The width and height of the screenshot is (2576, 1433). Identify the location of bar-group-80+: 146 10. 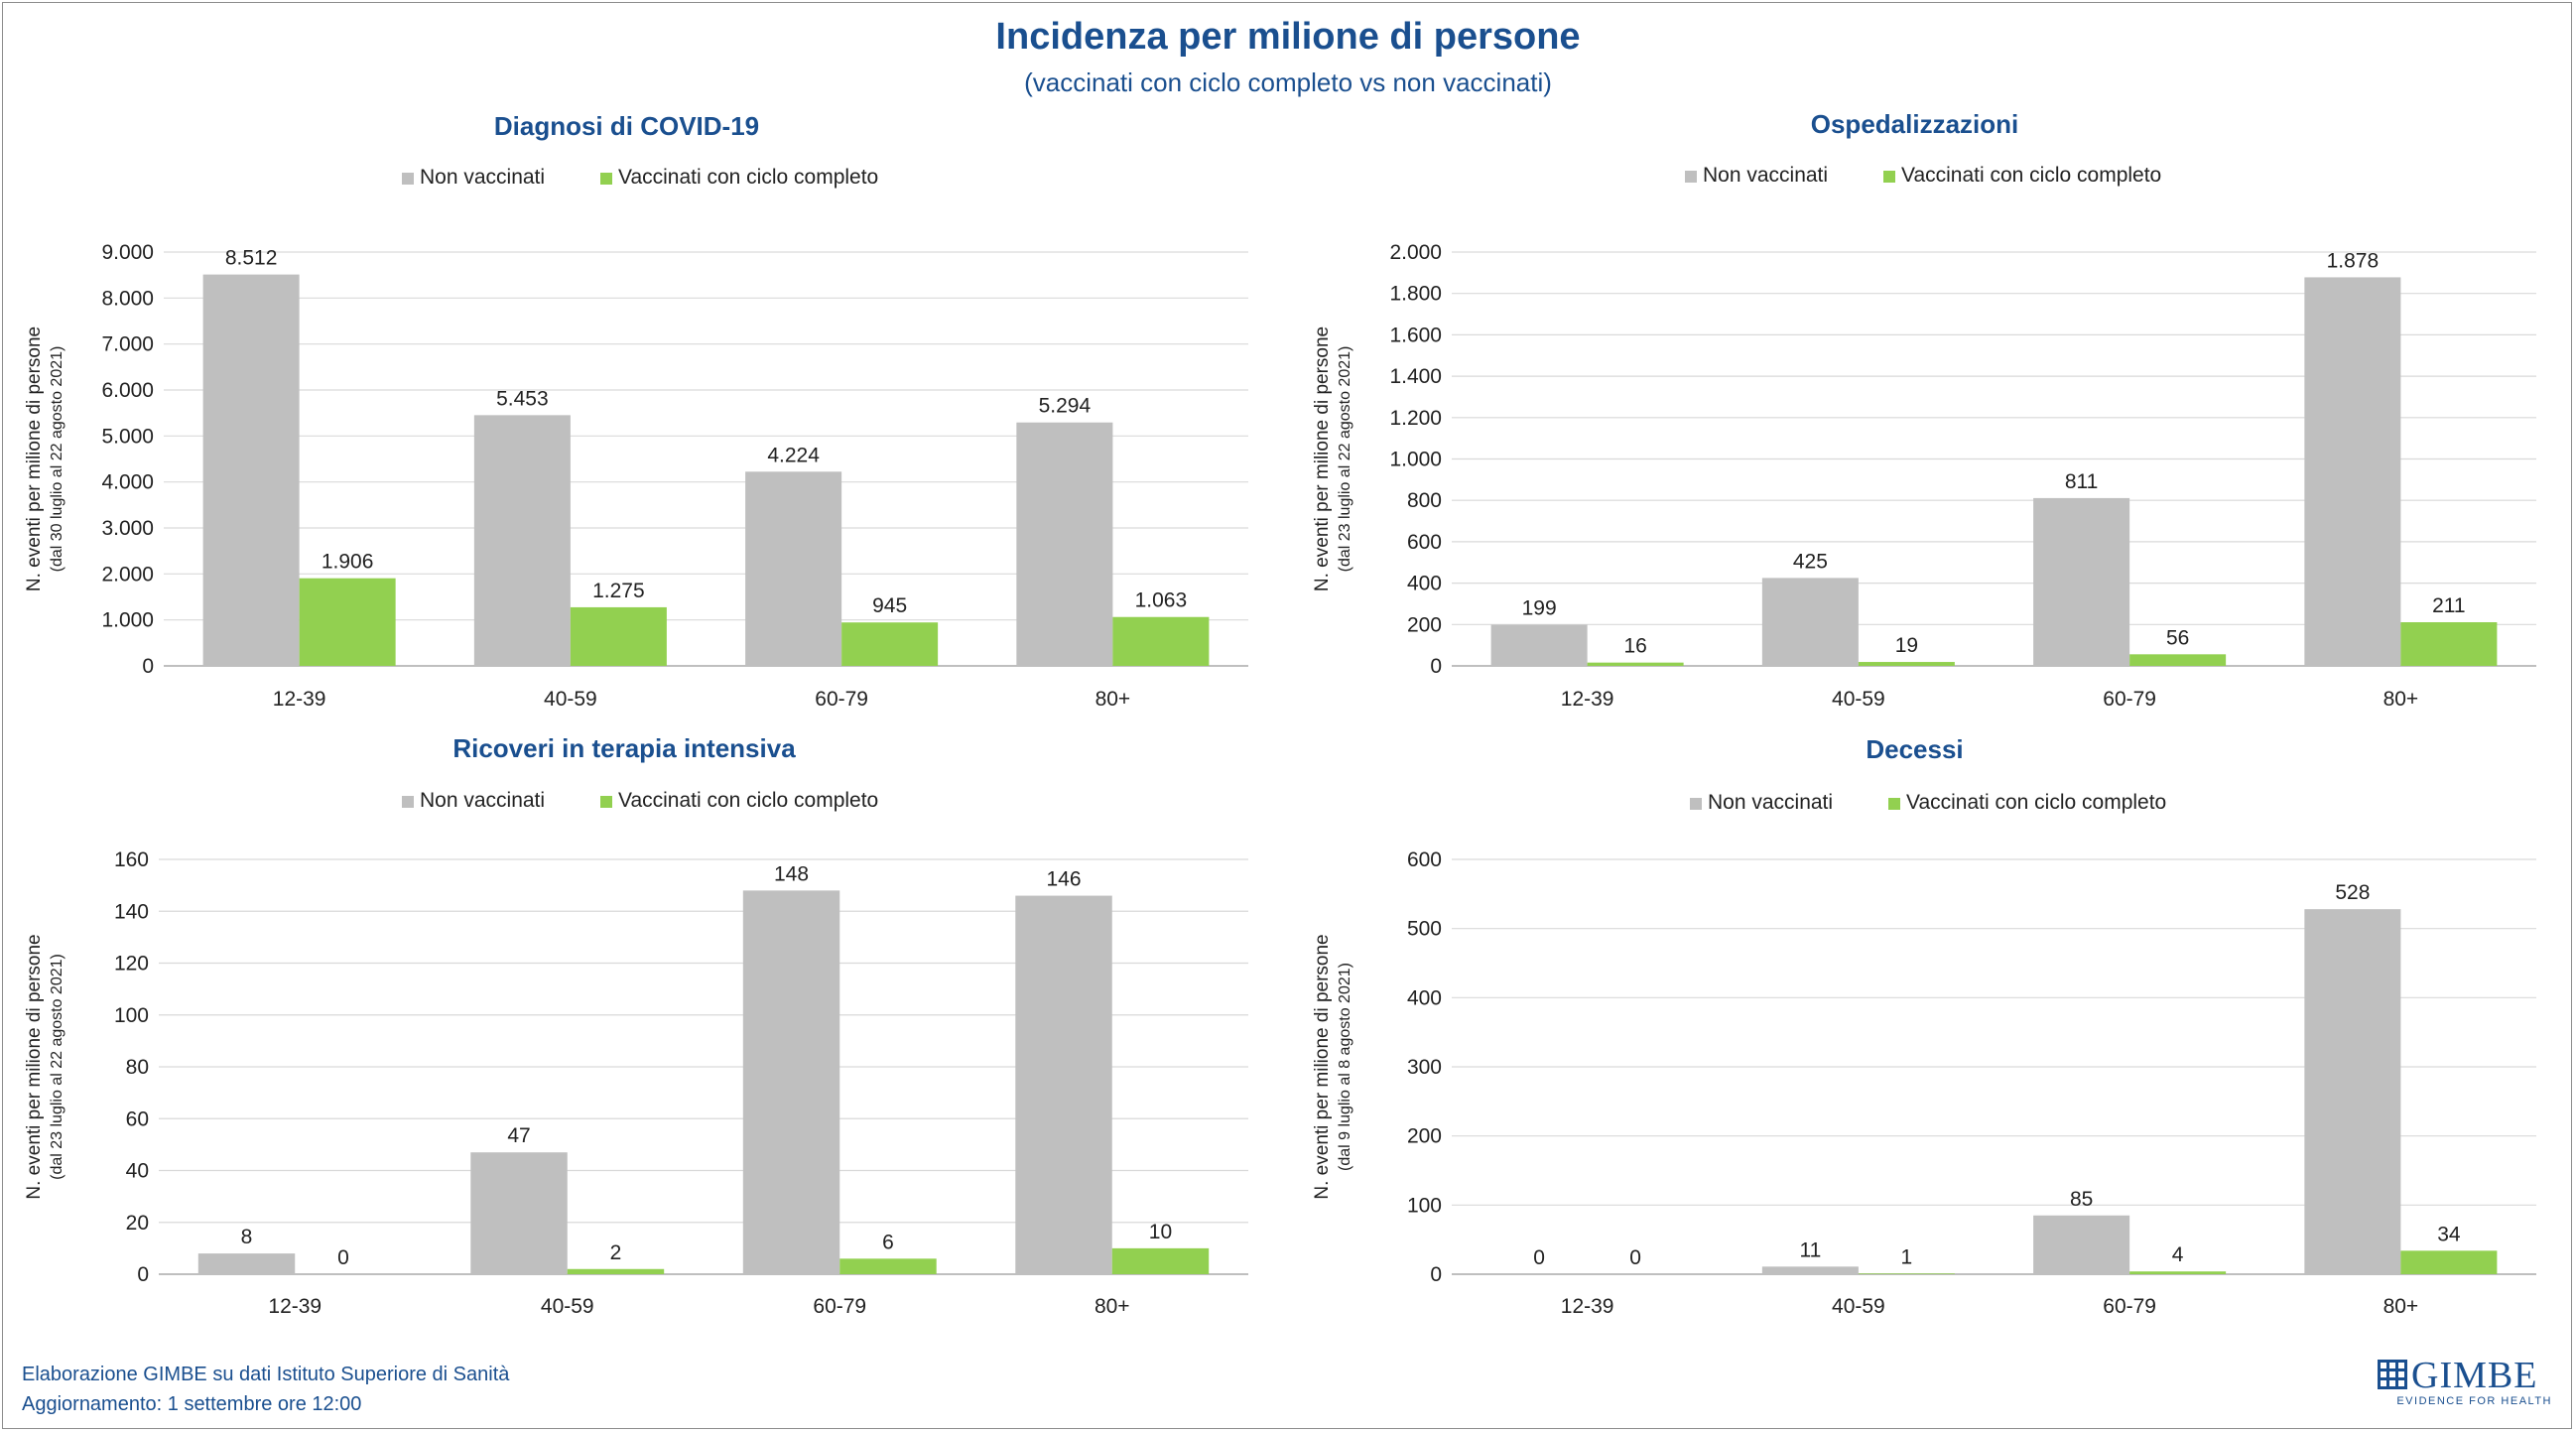
(1113, 1071).